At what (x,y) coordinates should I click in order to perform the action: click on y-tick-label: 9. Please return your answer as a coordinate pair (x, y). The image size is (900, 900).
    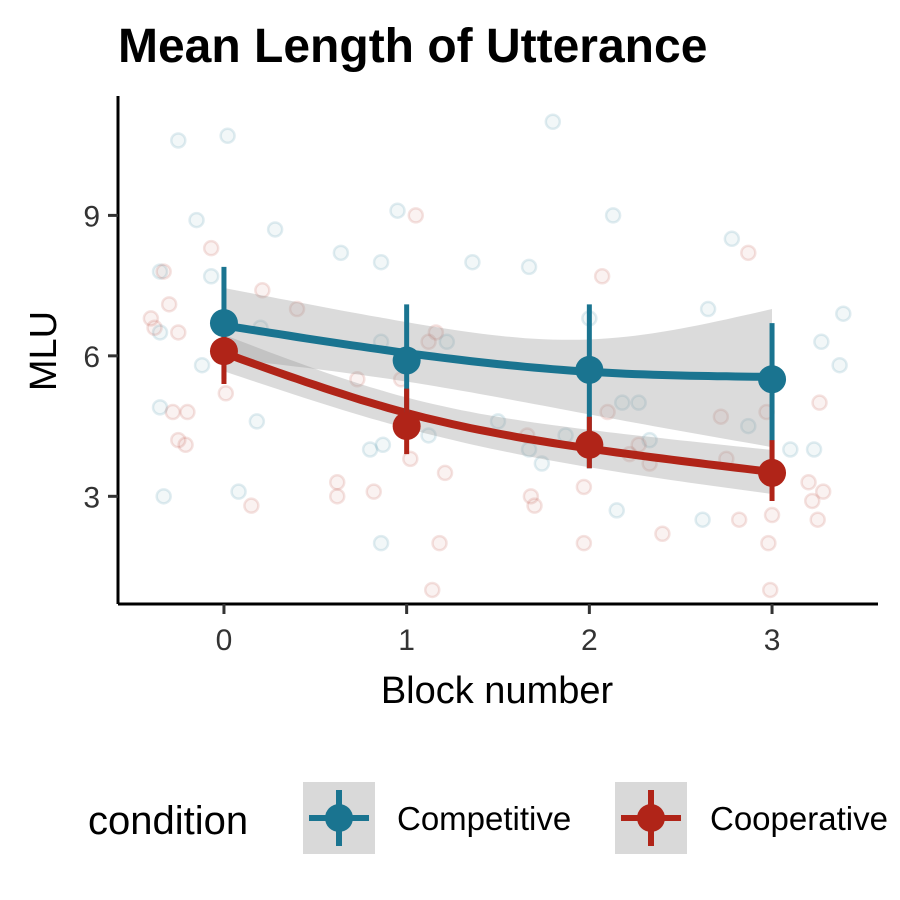
    Looking at the image, I should click on (91, 216).